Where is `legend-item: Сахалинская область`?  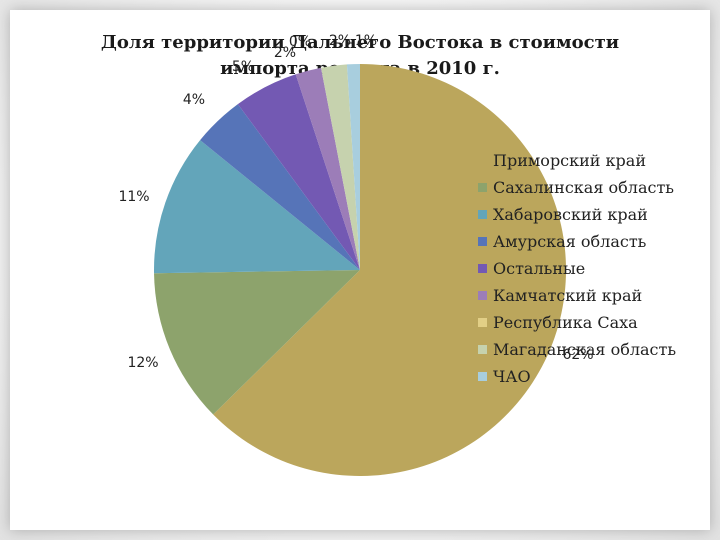
legend-item: Сахалинская область is located at coordinates (595, 187).